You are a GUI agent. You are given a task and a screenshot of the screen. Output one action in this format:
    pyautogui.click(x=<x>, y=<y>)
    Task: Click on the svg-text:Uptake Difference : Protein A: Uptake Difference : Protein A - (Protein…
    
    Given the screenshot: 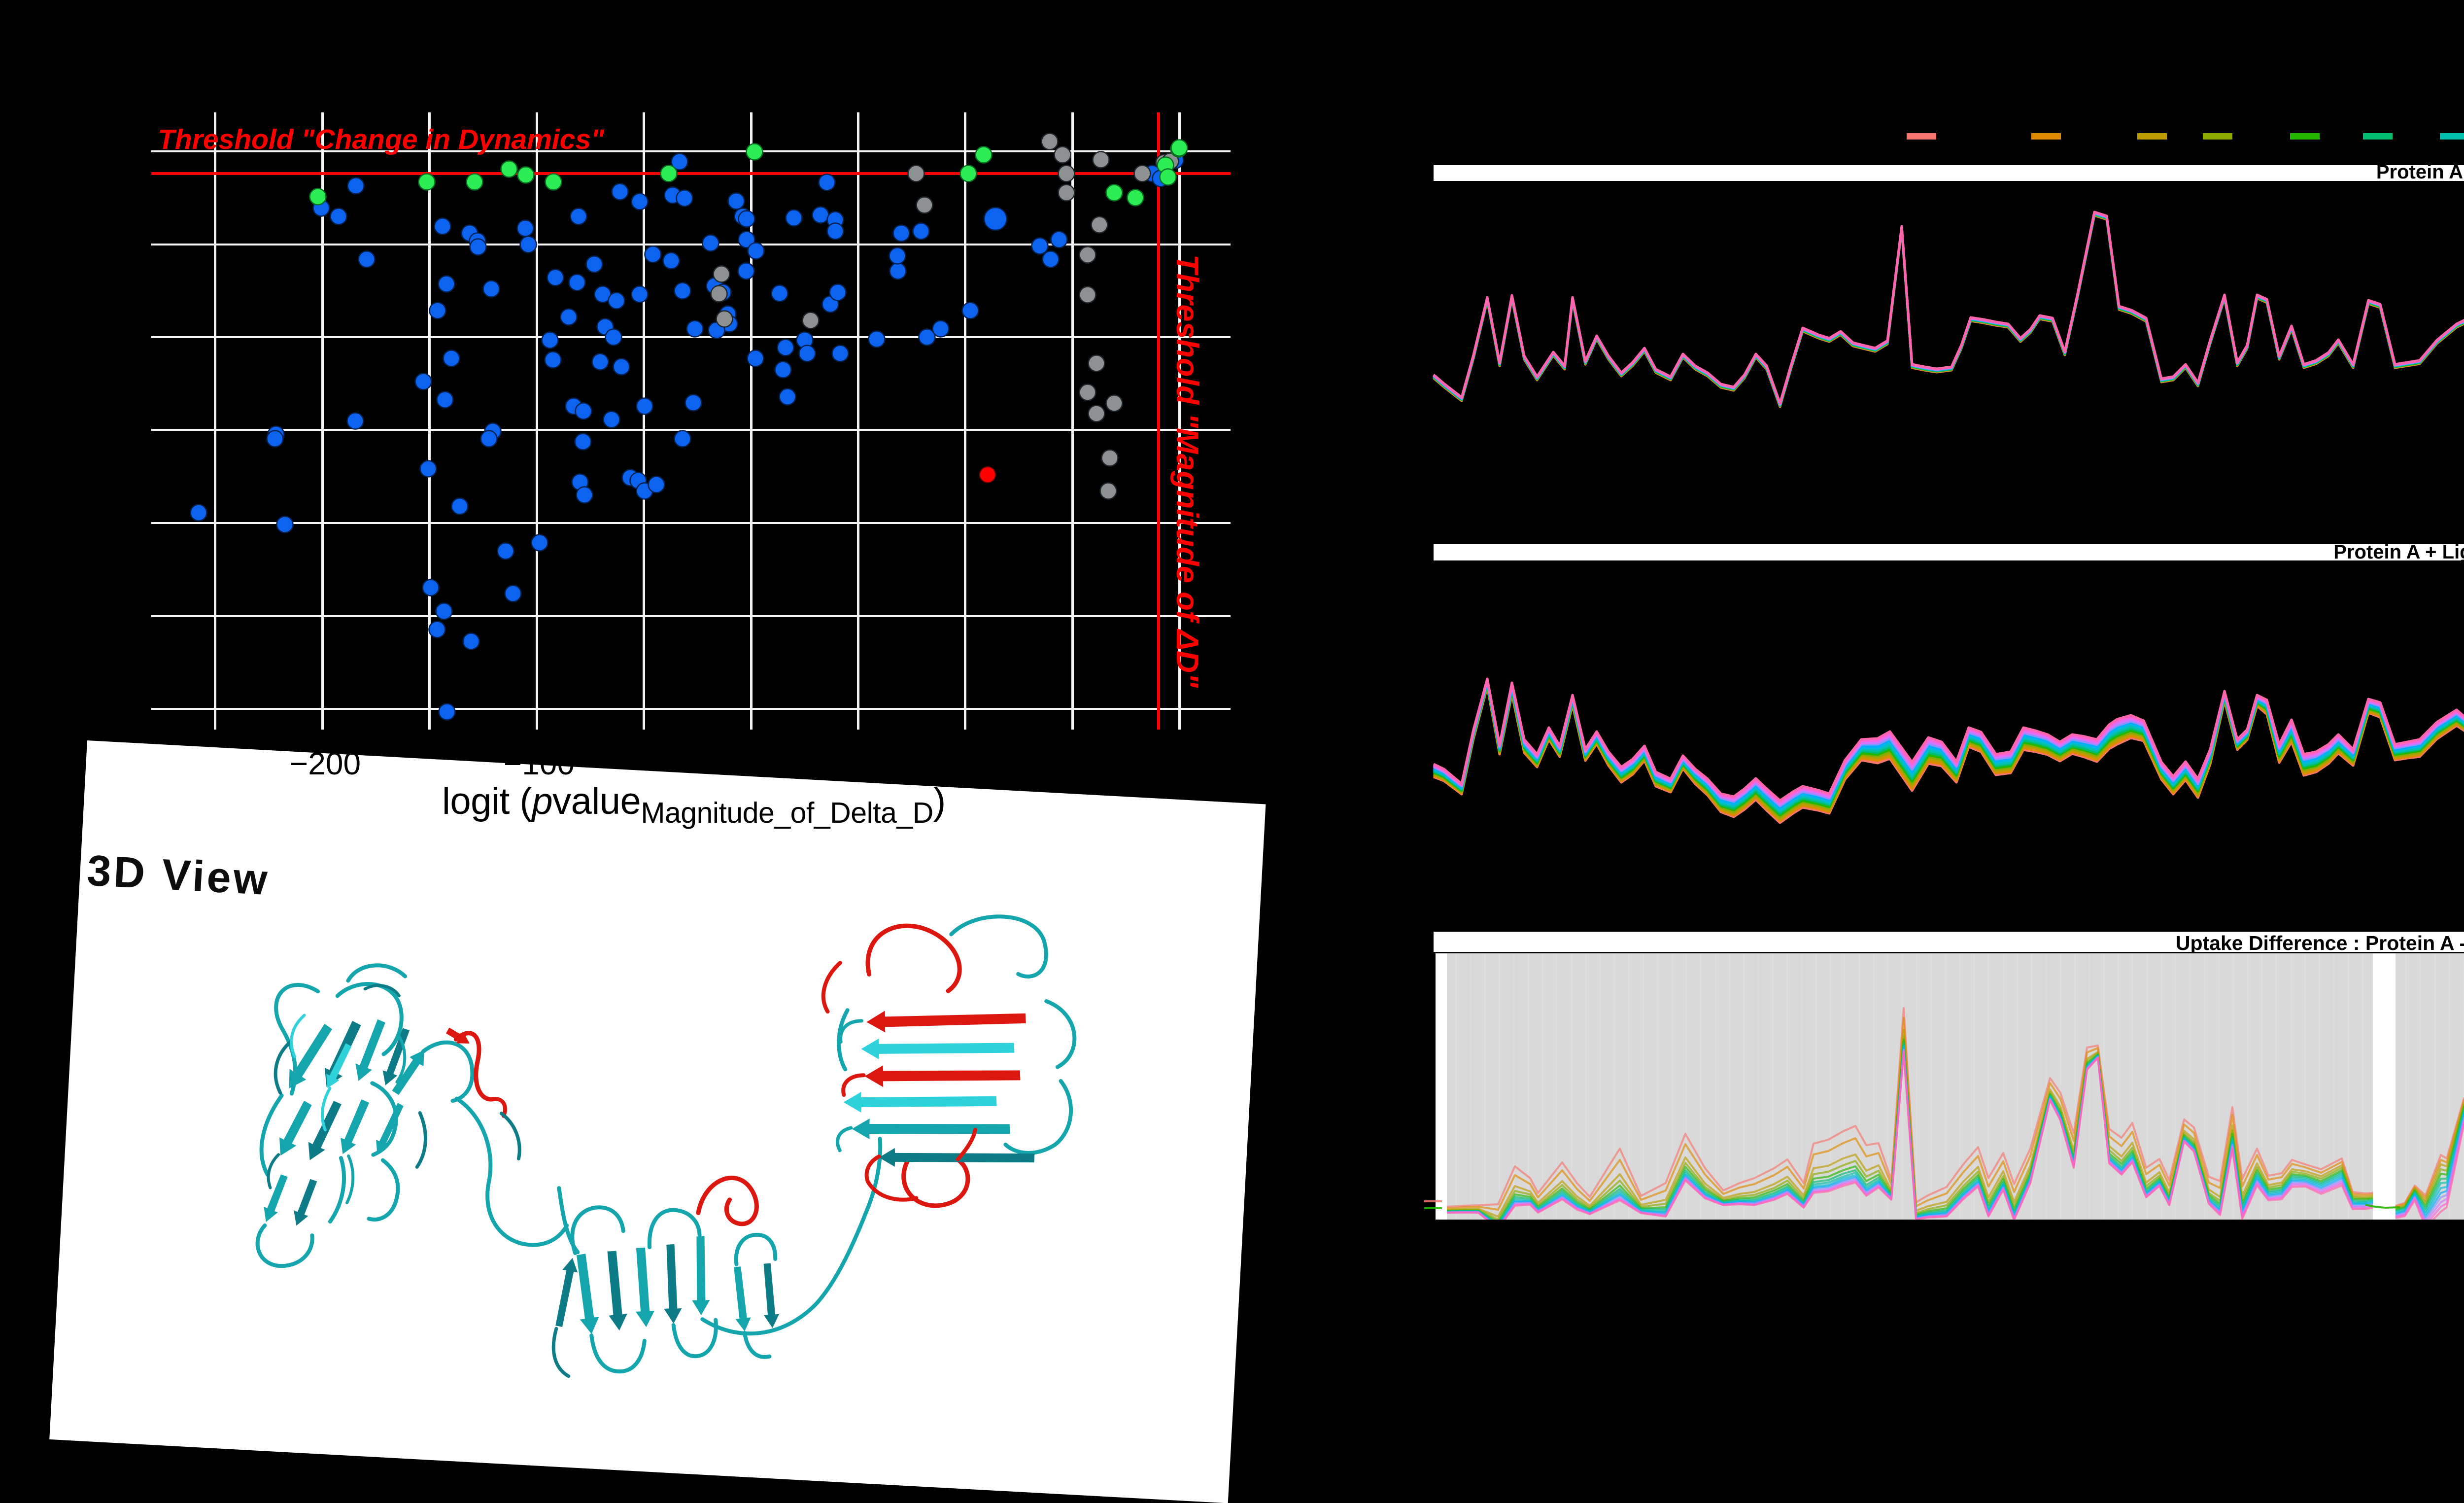 What is the action you would take?
    pyautogui.click(x=2320, y=943)
    